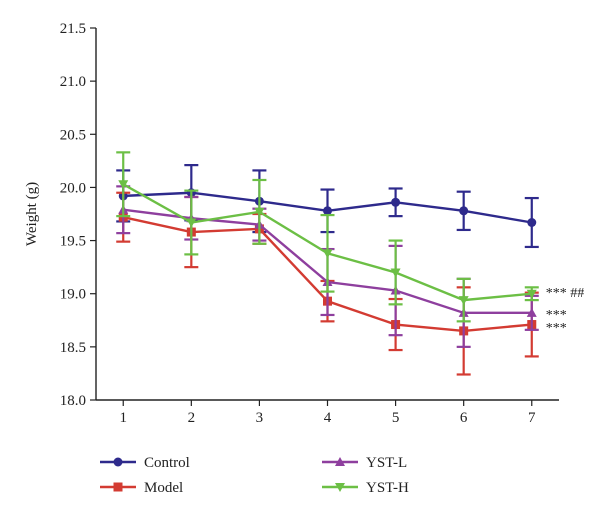 The image size is (600, 513). Describe the element at coordinates (464, 418) in the screenshot. I see `x-tick-label: 6` at that location.